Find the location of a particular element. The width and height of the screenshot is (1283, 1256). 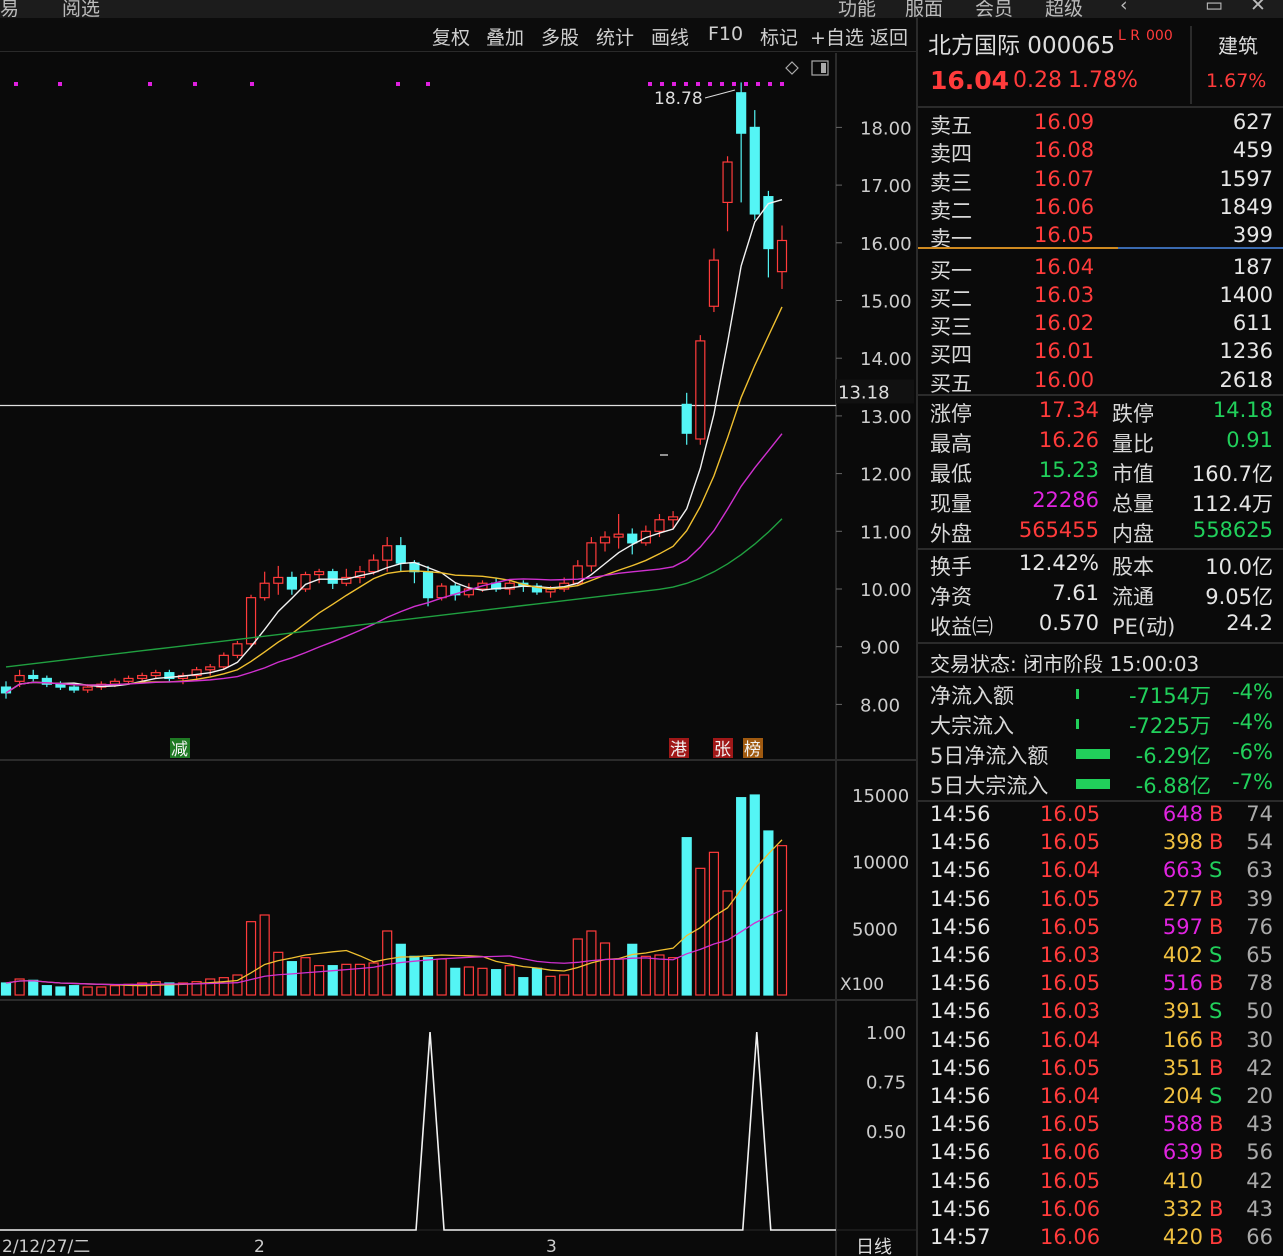

sector-name: 建筑 is located at coordinates (1238, 46).